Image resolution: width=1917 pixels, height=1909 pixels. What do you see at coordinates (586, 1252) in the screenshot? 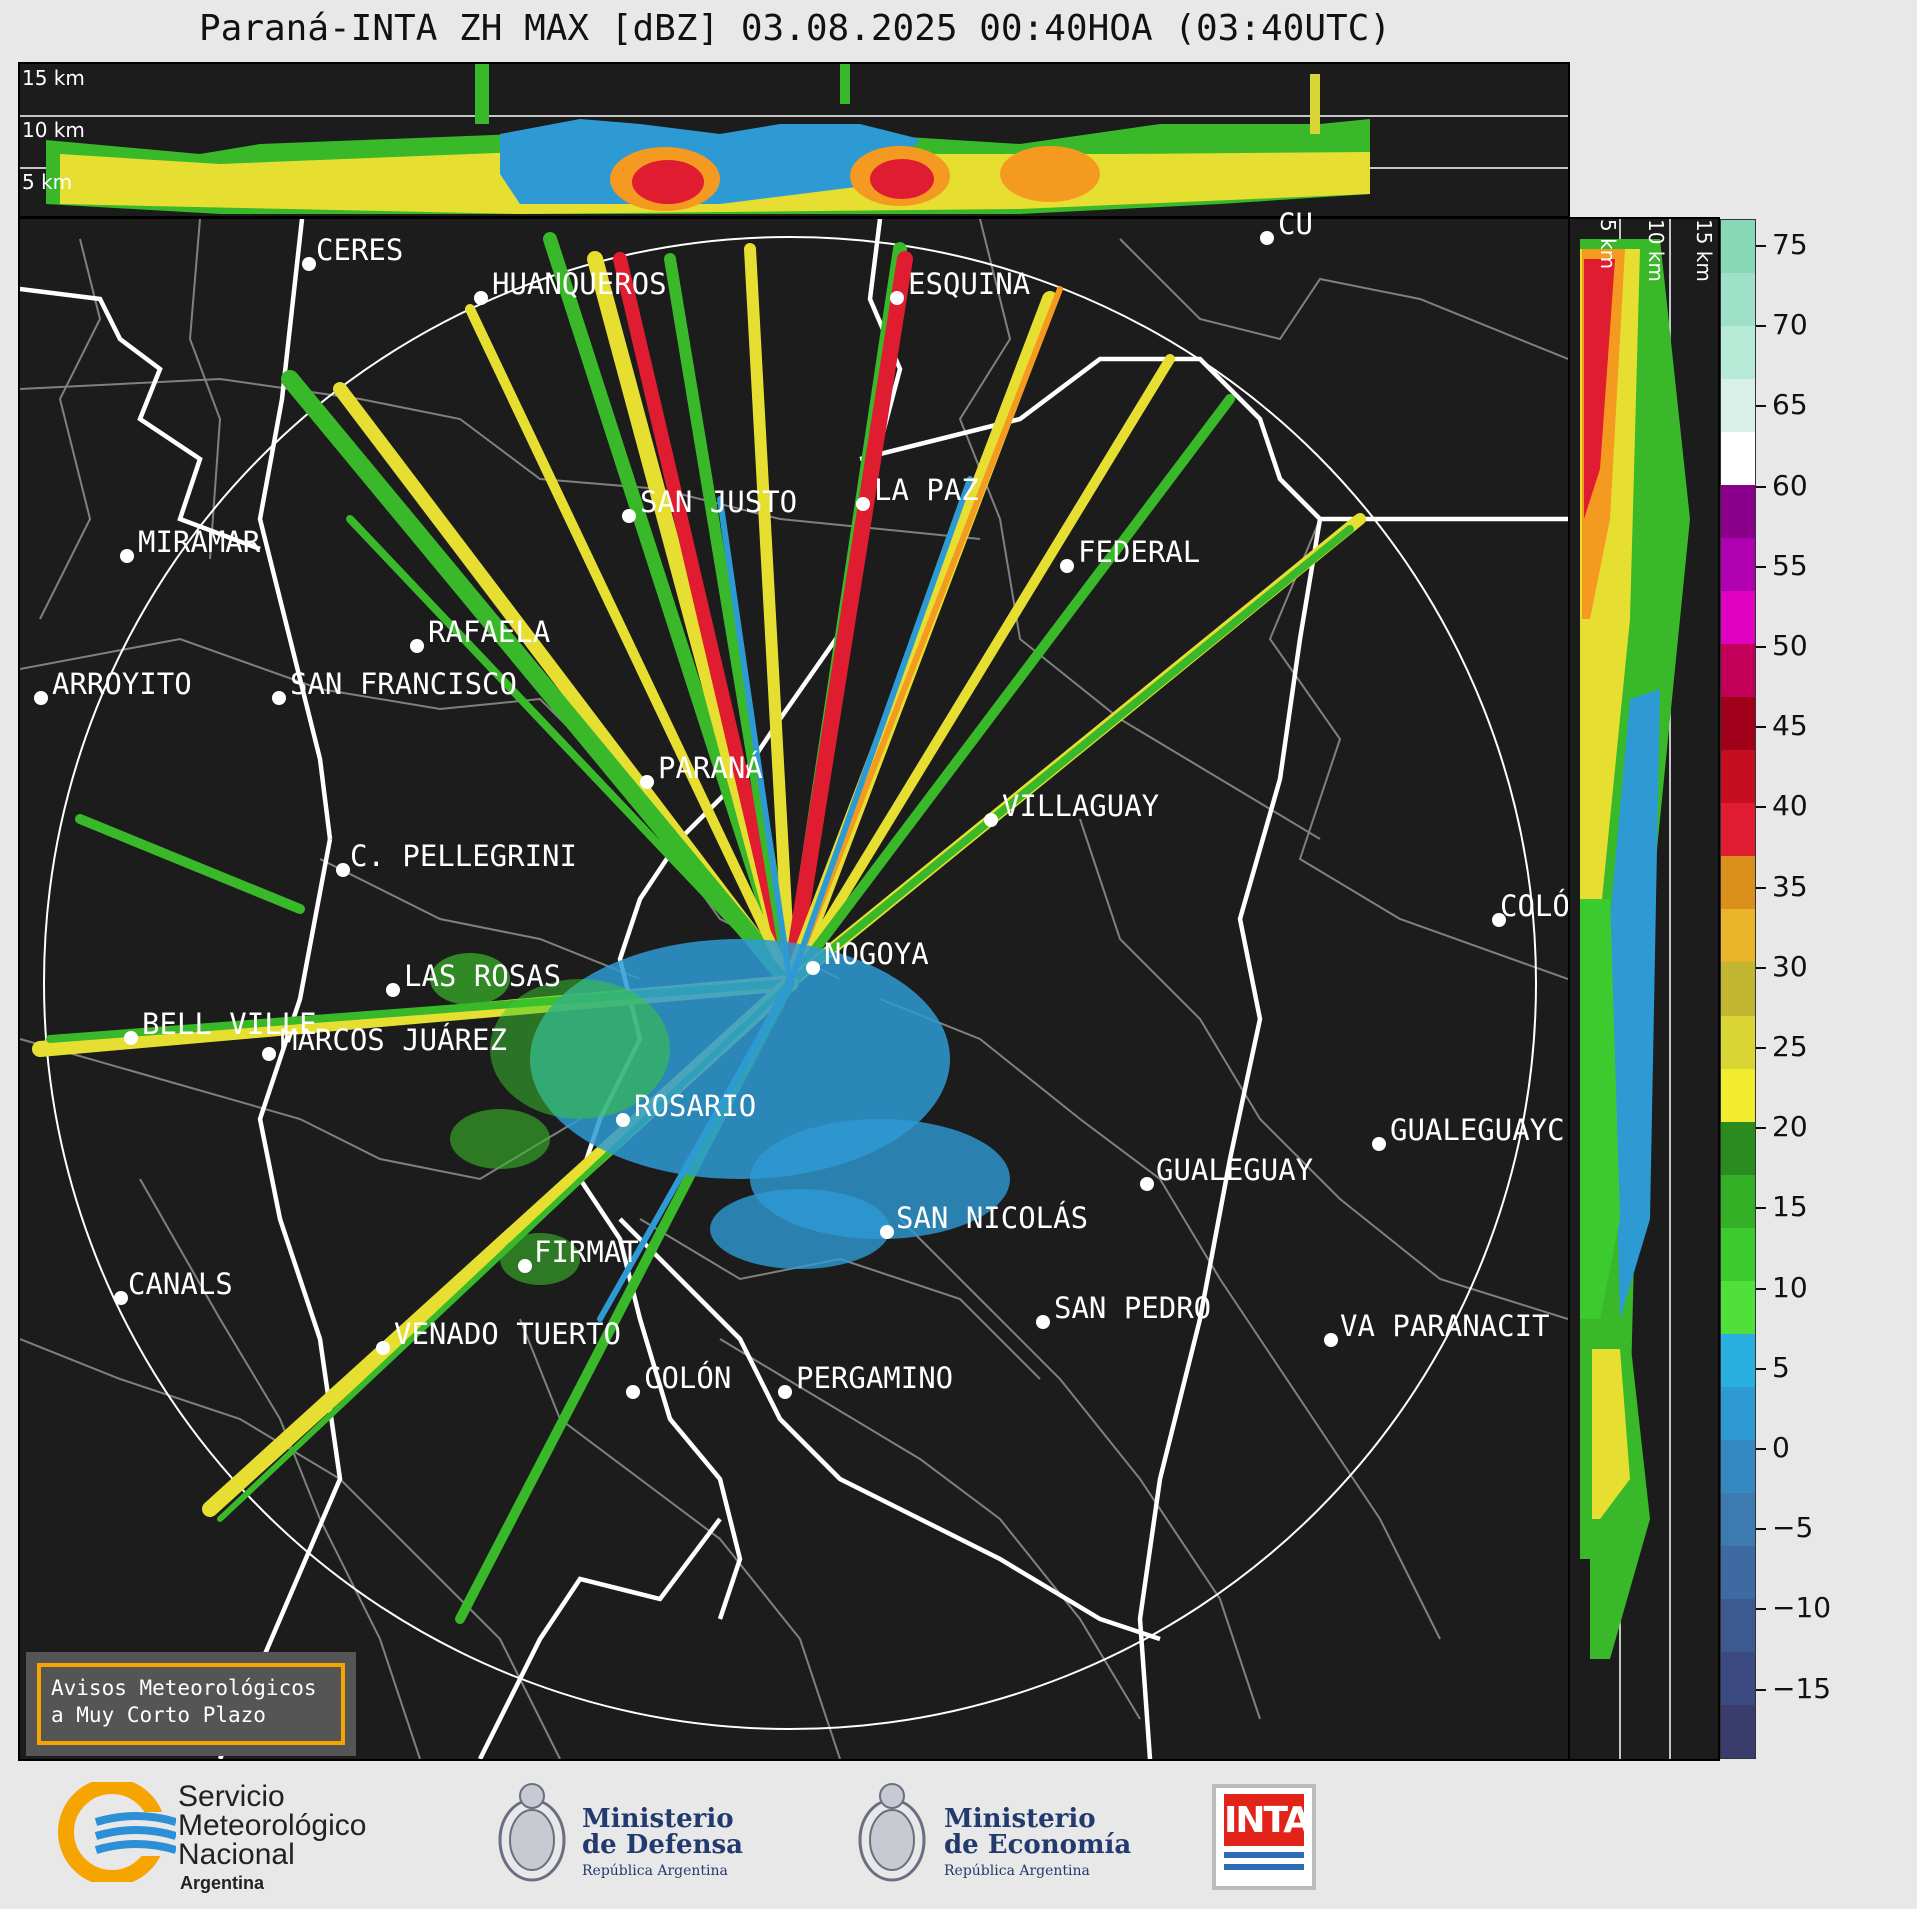
I see `city-label-firmat: FIRMAT` at bounding box center [586, 1252].